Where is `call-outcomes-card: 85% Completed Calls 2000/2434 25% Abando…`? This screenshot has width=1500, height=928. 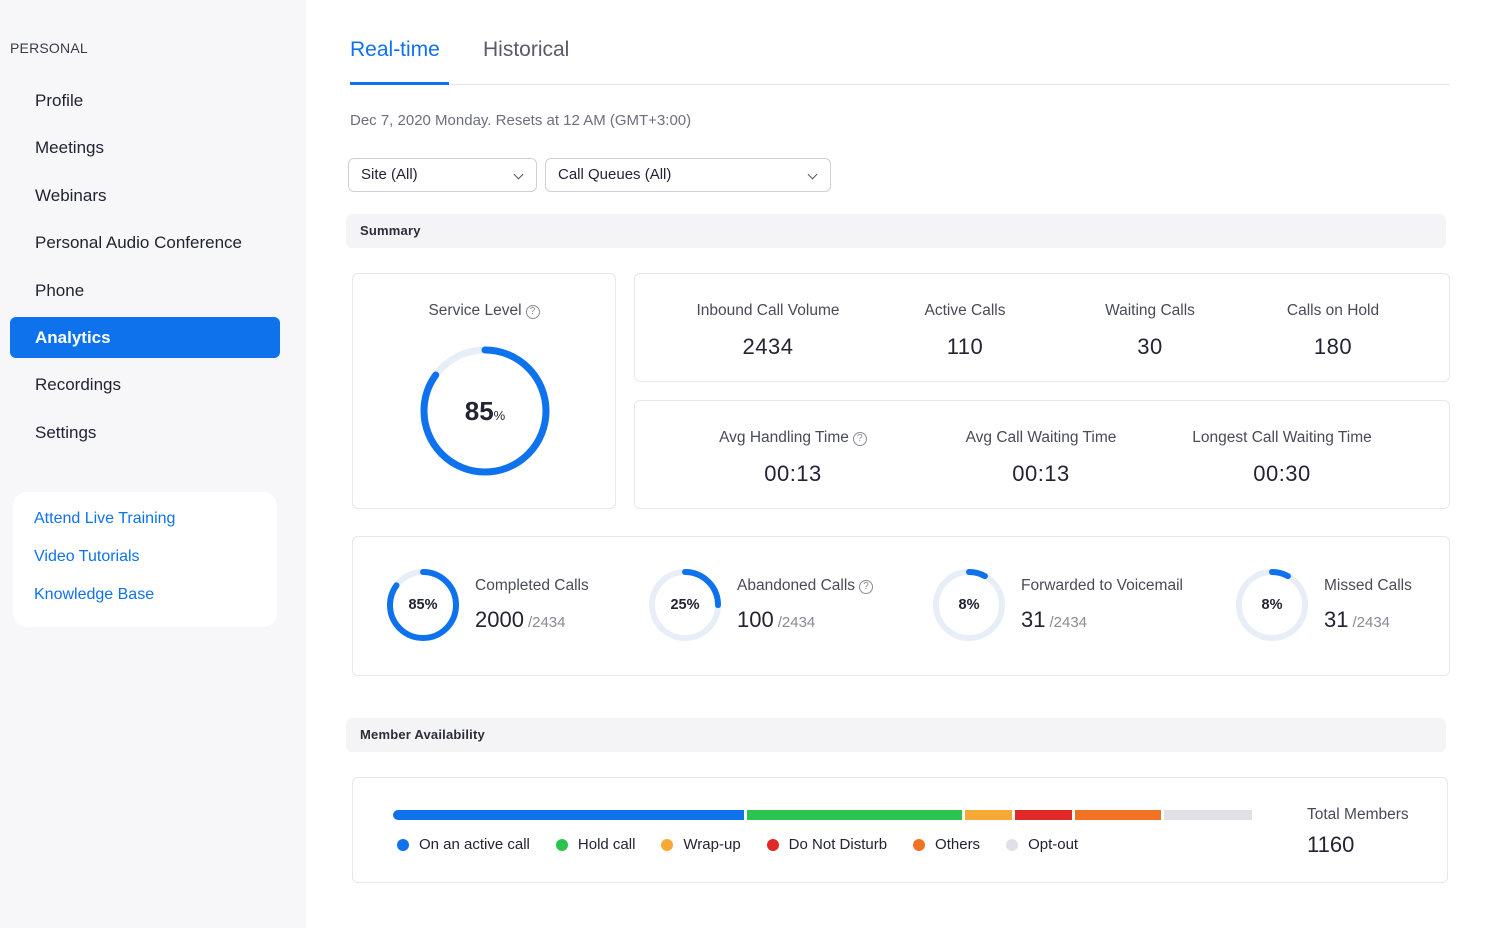
call-outcomes-card: 85% Completed Calls 2000/2434 25% Abando… is located at coordinates (901, 606).